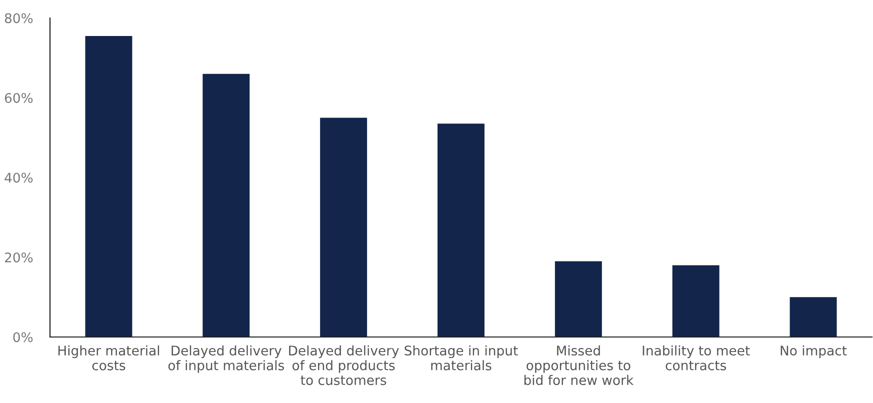 This screenshot has width=873, height=403. What do you see at coordinates (18, 97) in the screenshot?
I see `y-tick-label: 60%` at bounding box center [18, 97].